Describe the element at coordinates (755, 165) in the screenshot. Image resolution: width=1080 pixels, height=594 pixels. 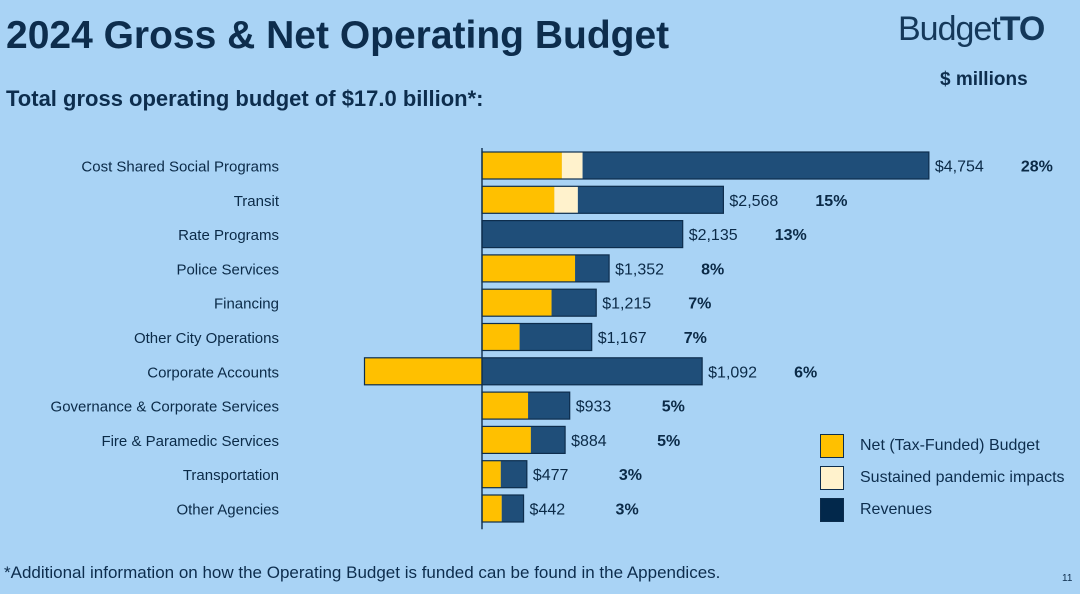
I see `bar-cost-shared-social-programs-revenues` at that location.